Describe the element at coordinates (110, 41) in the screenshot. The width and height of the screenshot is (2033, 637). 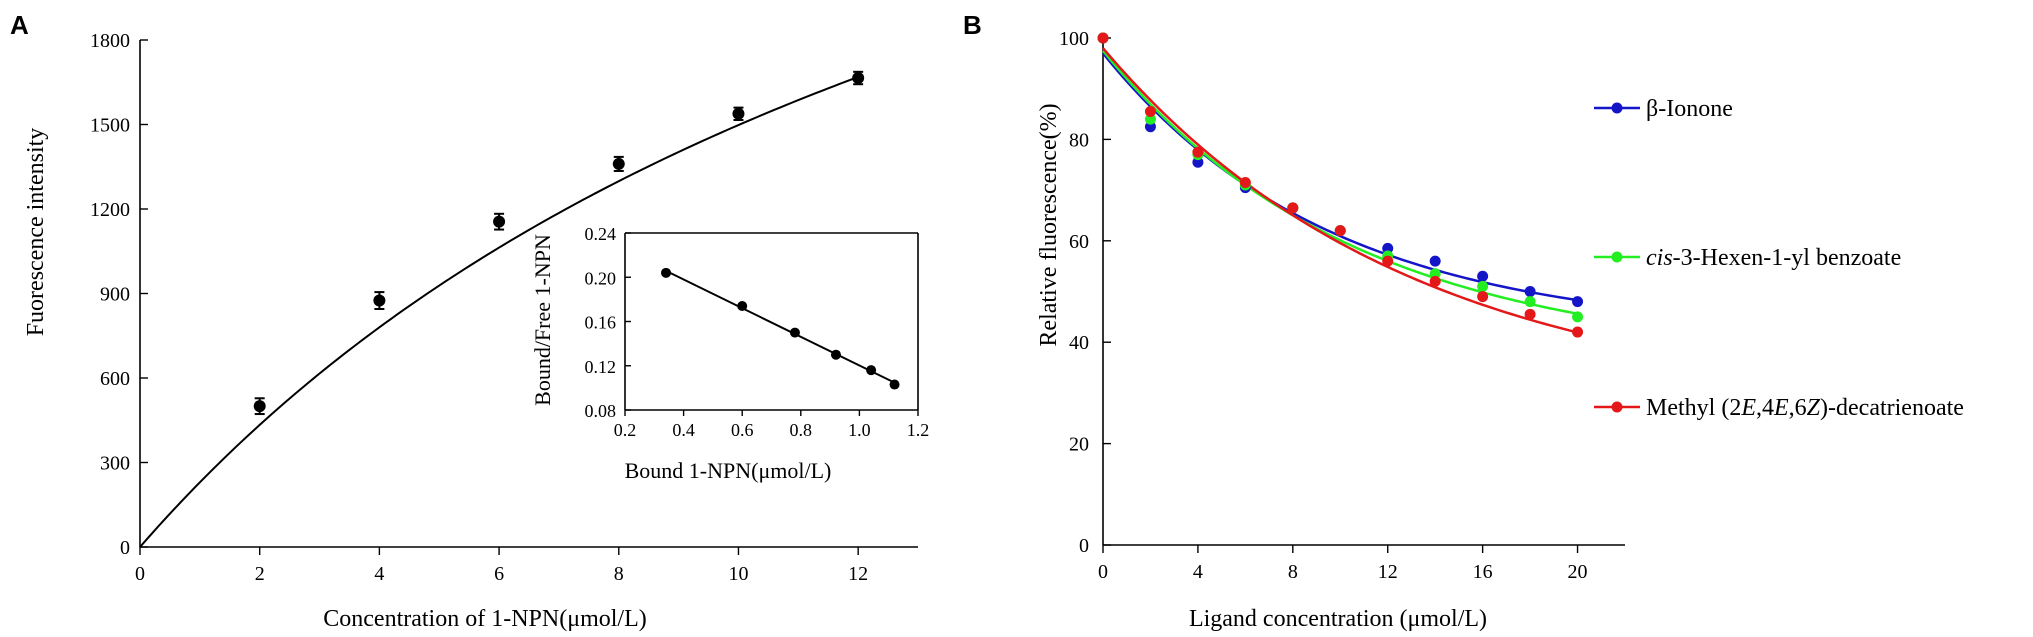
I see `y-tick-label: 1800` at that location.